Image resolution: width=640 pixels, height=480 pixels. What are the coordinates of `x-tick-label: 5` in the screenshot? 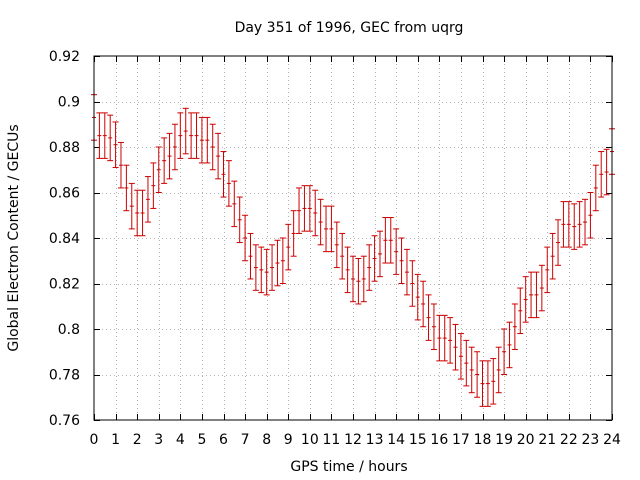 It's located at (201, 440).